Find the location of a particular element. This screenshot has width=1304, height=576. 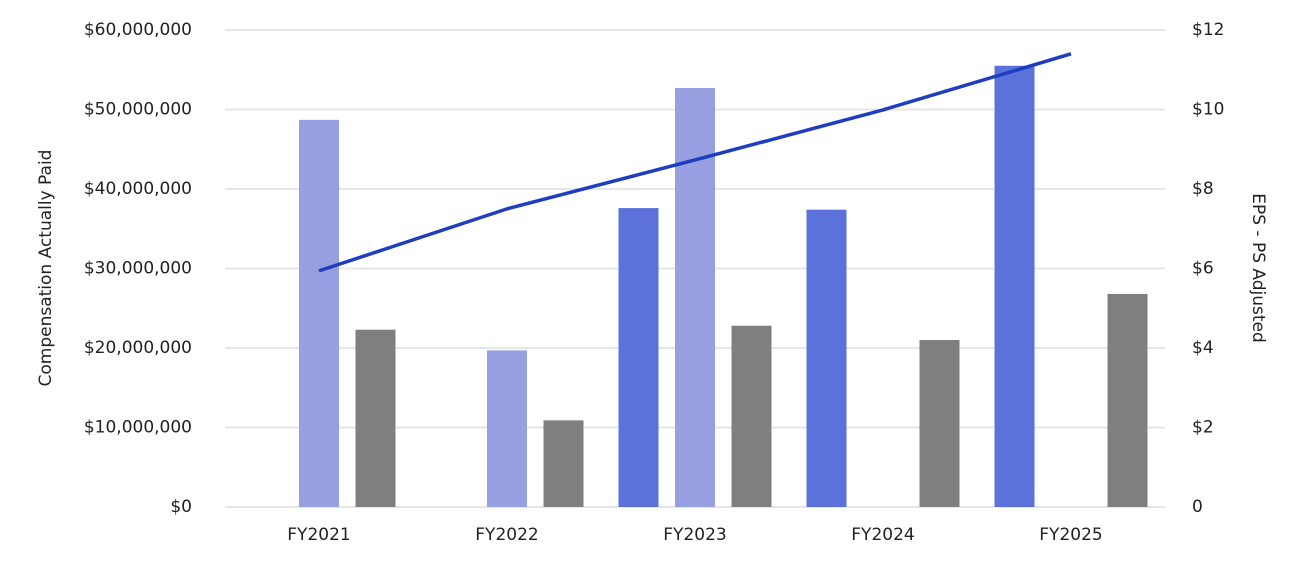

y2-tick-label: $8 is located at coordinates (1203, 189).